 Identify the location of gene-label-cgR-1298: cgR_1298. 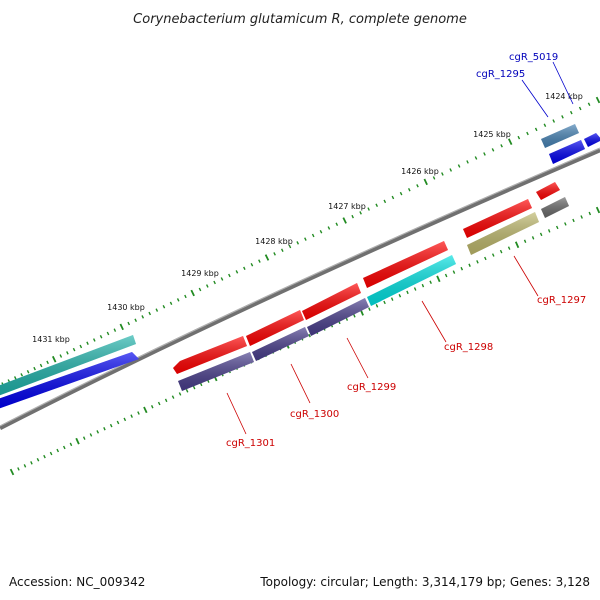
(468, 347).